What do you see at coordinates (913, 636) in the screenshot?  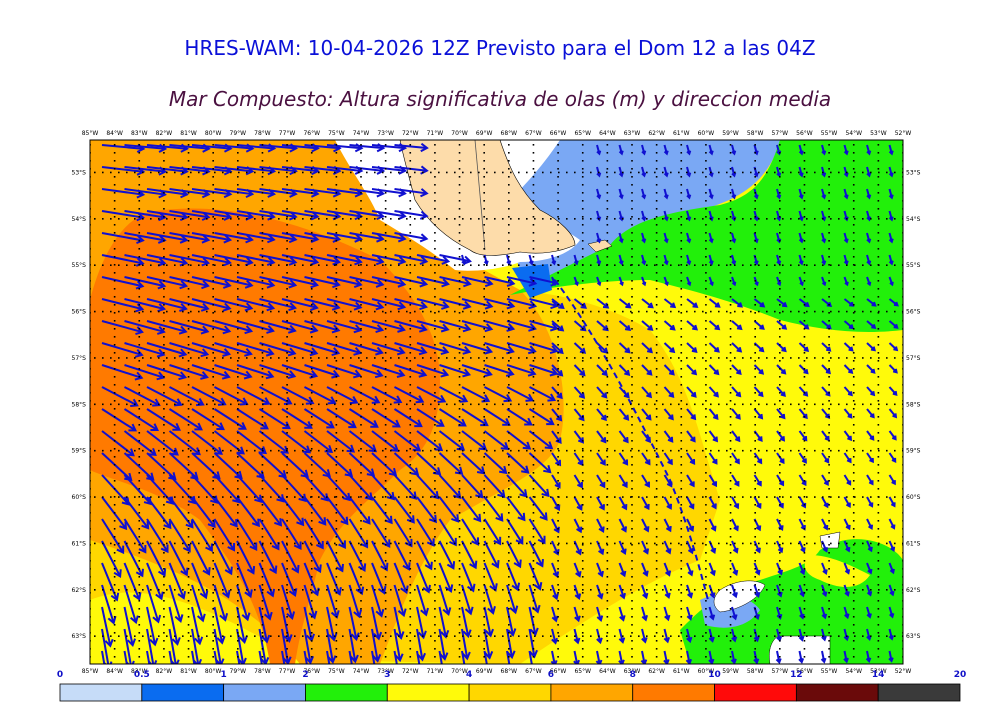 I see `lat-label: 63°S` at bounding box center [913, 636].